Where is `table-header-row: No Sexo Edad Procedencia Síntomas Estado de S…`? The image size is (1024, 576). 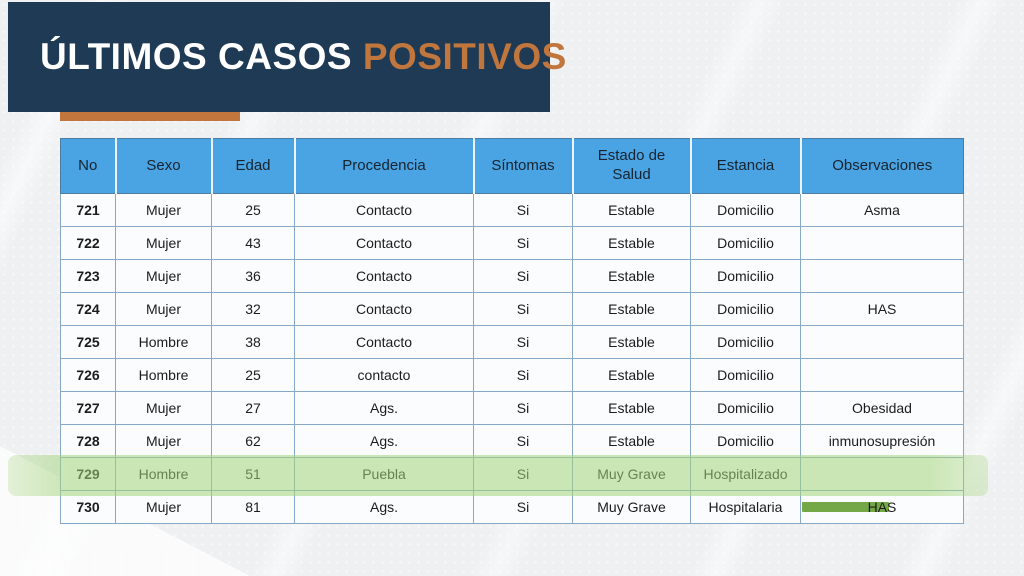 table-header-row: No Sexo Edad Procedencia Síntomas Estado de S… is located at coordinates (512, 166).